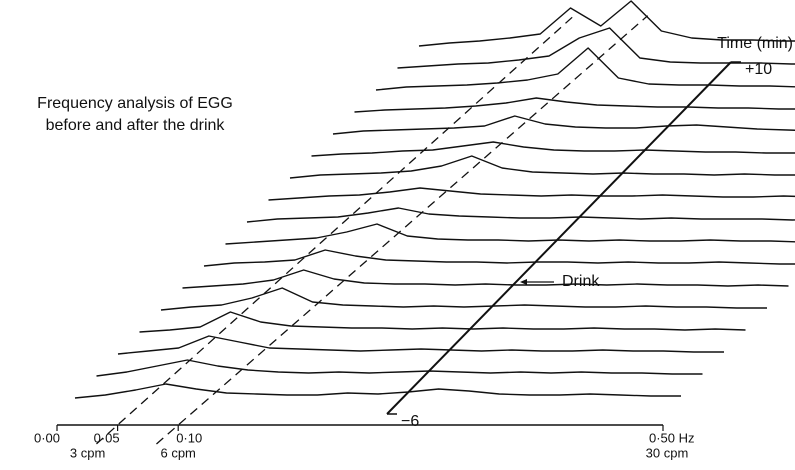 This screenshot has height=470, width=795. I want to click on chart-subtitle: before and after the drink, so click(136, 125).